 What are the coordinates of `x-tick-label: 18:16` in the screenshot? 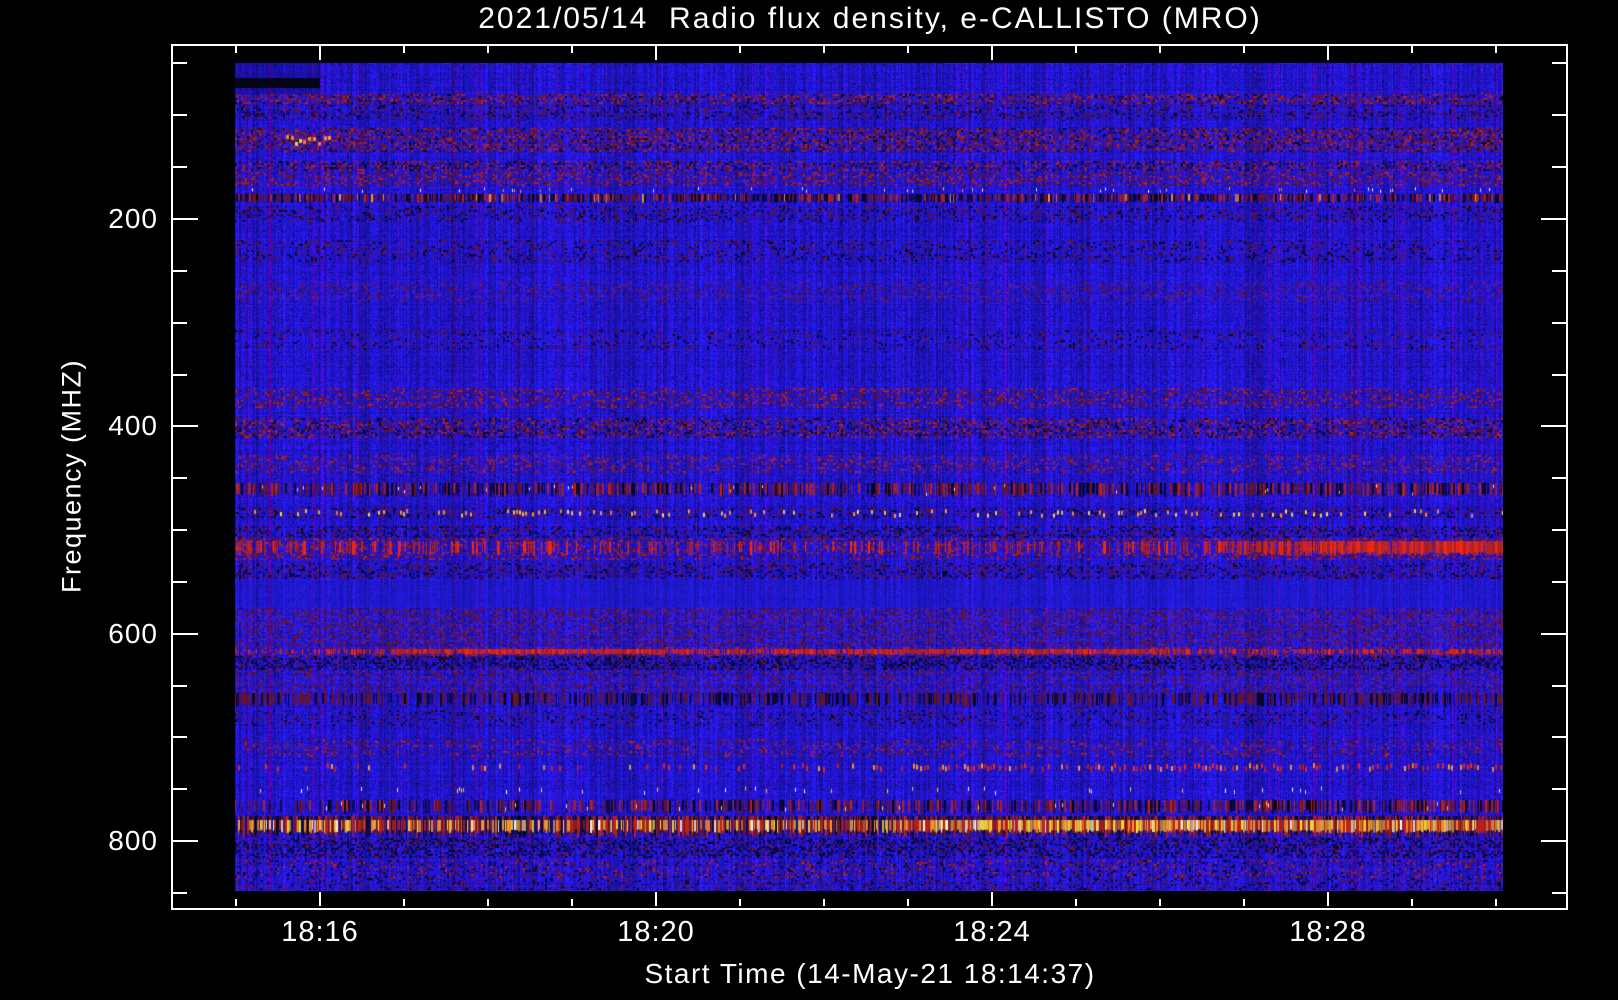 It's located at (320, 932).